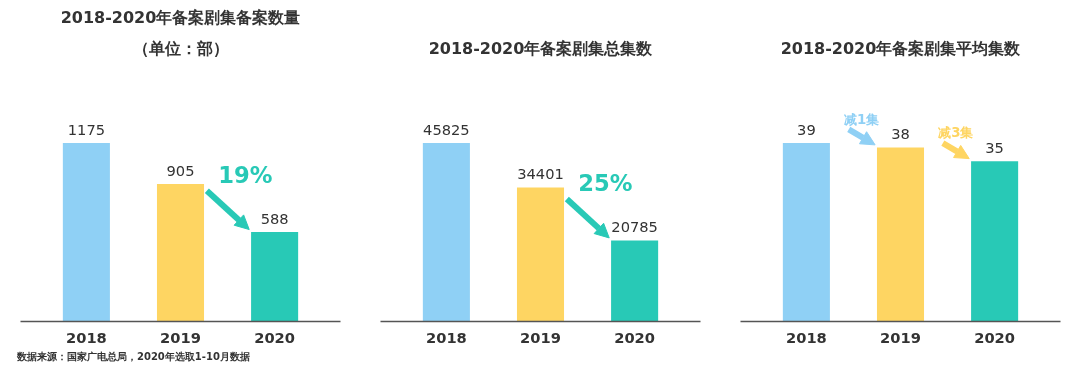  Describe the element at coordinates (634, 227) in the screenshot. I see `data-label: 20785` at that location.